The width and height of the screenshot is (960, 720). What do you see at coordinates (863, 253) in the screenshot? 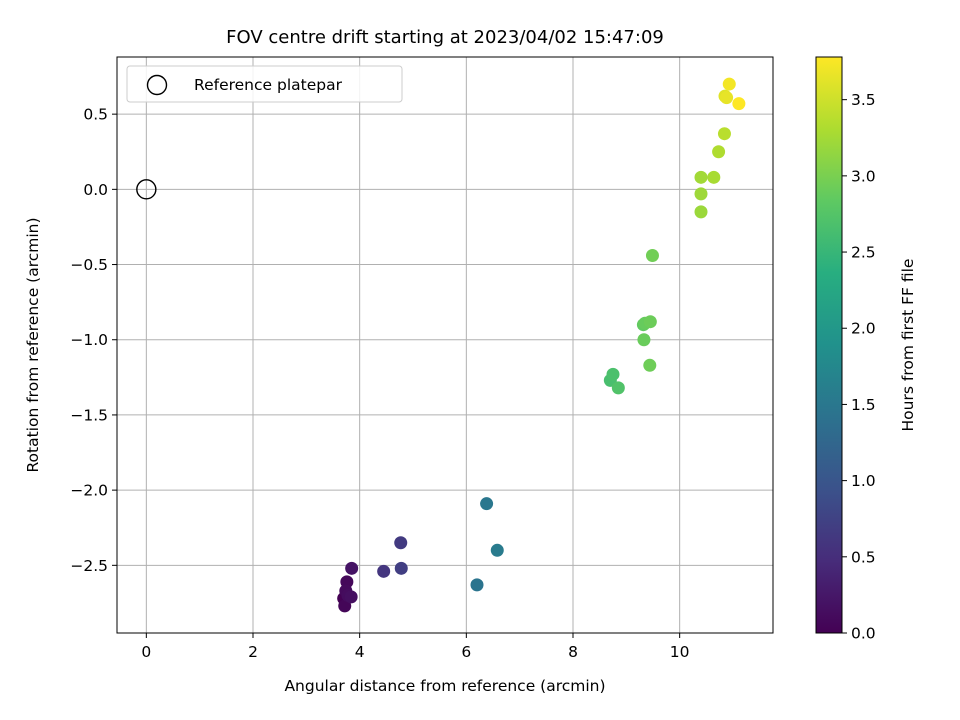
I see `colorbar-tick-label: 2.5` at bounding box center [863, 253].